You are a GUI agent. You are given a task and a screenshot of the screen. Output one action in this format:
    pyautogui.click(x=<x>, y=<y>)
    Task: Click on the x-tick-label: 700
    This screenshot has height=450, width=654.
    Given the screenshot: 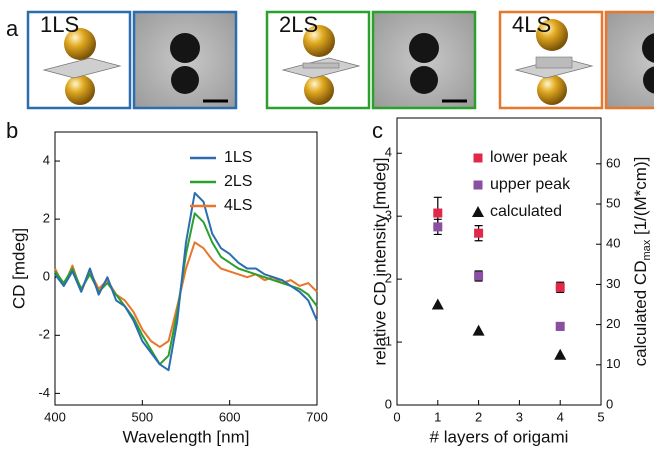 What is the action you would take?
    pyautogui.click(x=317, y=416)
    